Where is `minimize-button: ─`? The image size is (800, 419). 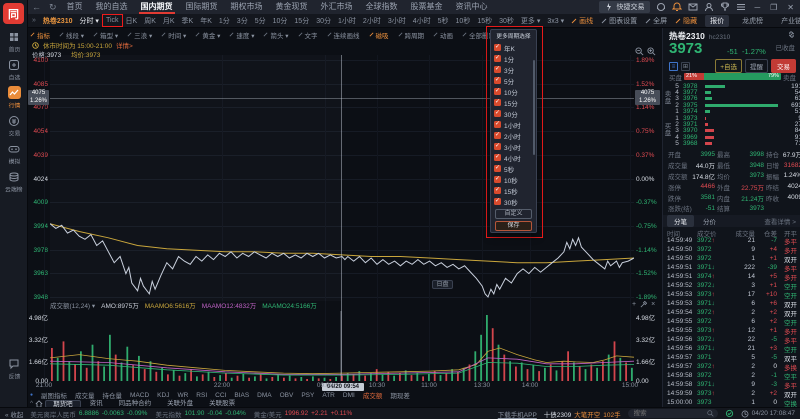
minimize-button: ─ is located at coordinates (757, 7).